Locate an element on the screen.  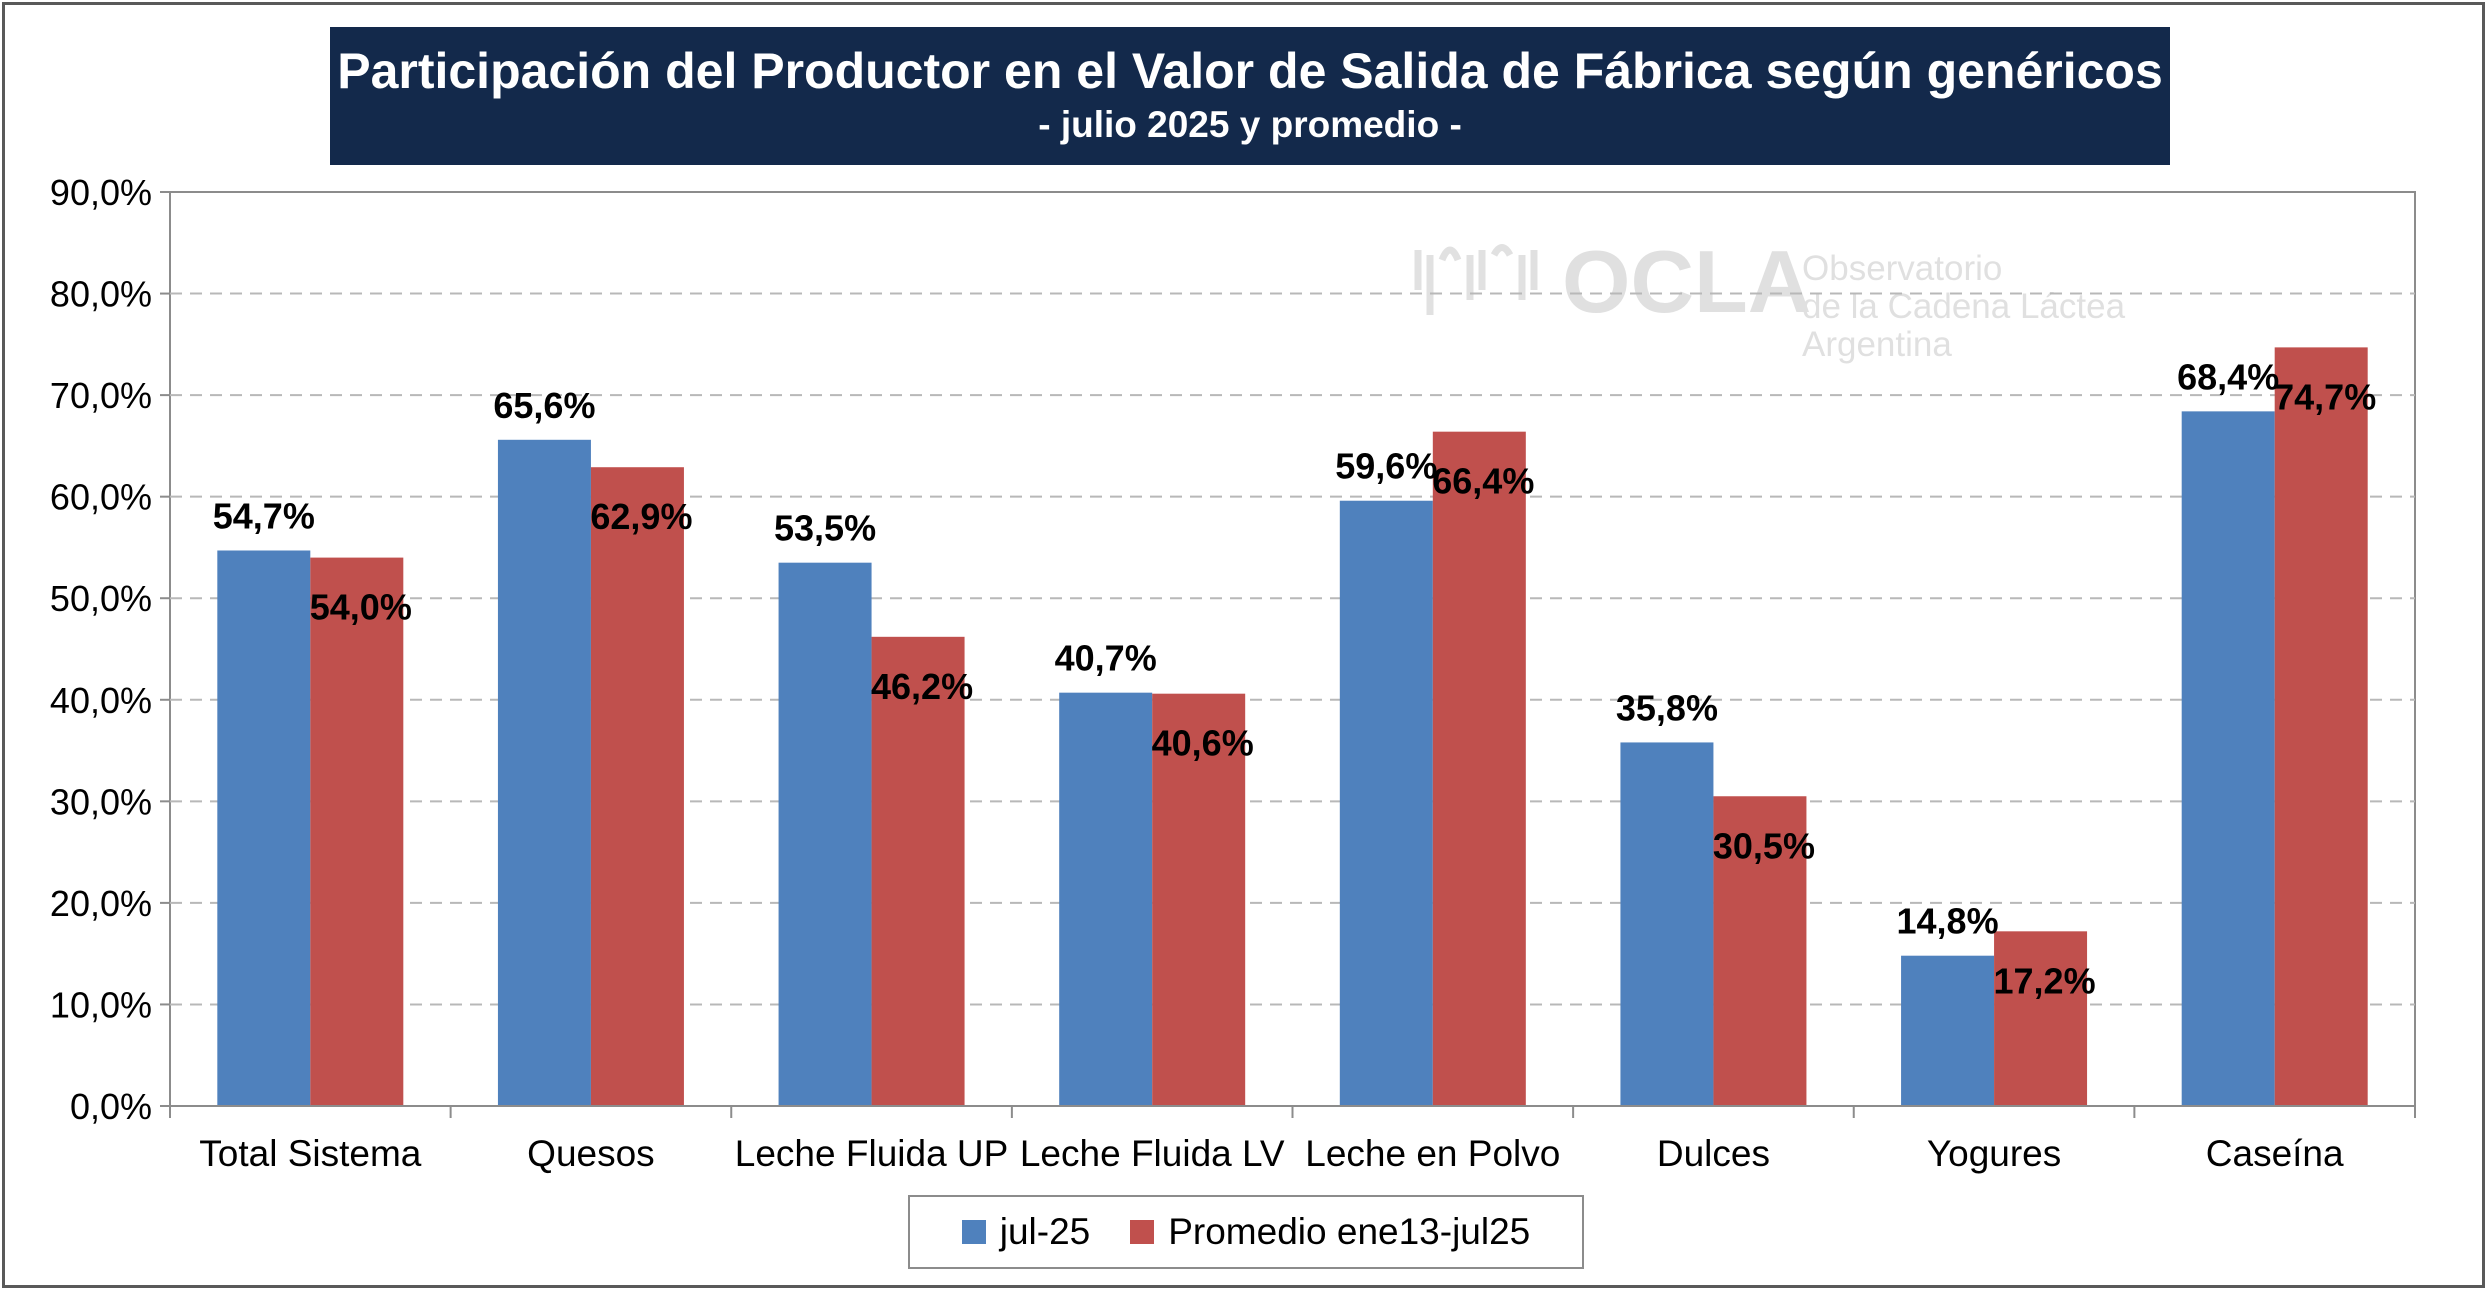
wave-logo-icon is located at coordinates (1476, 279).